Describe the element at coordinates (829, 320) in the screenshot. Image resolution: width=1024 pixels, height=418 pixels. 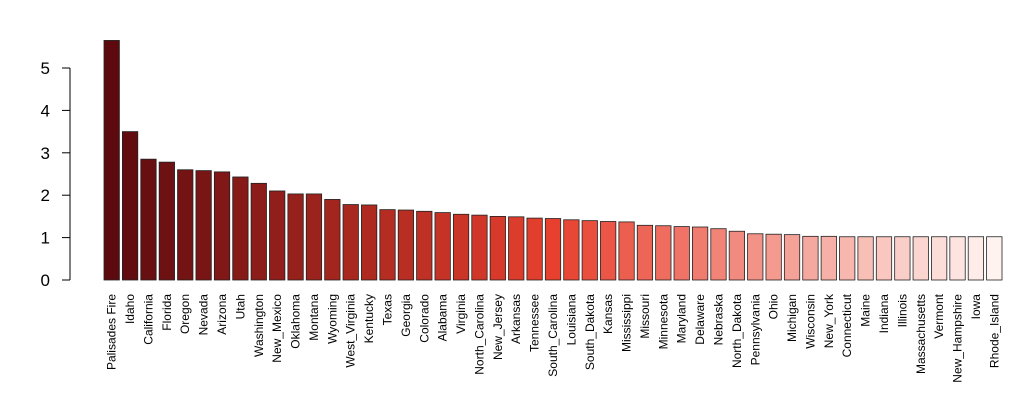
I see `x-category-label: New_York` at that location.